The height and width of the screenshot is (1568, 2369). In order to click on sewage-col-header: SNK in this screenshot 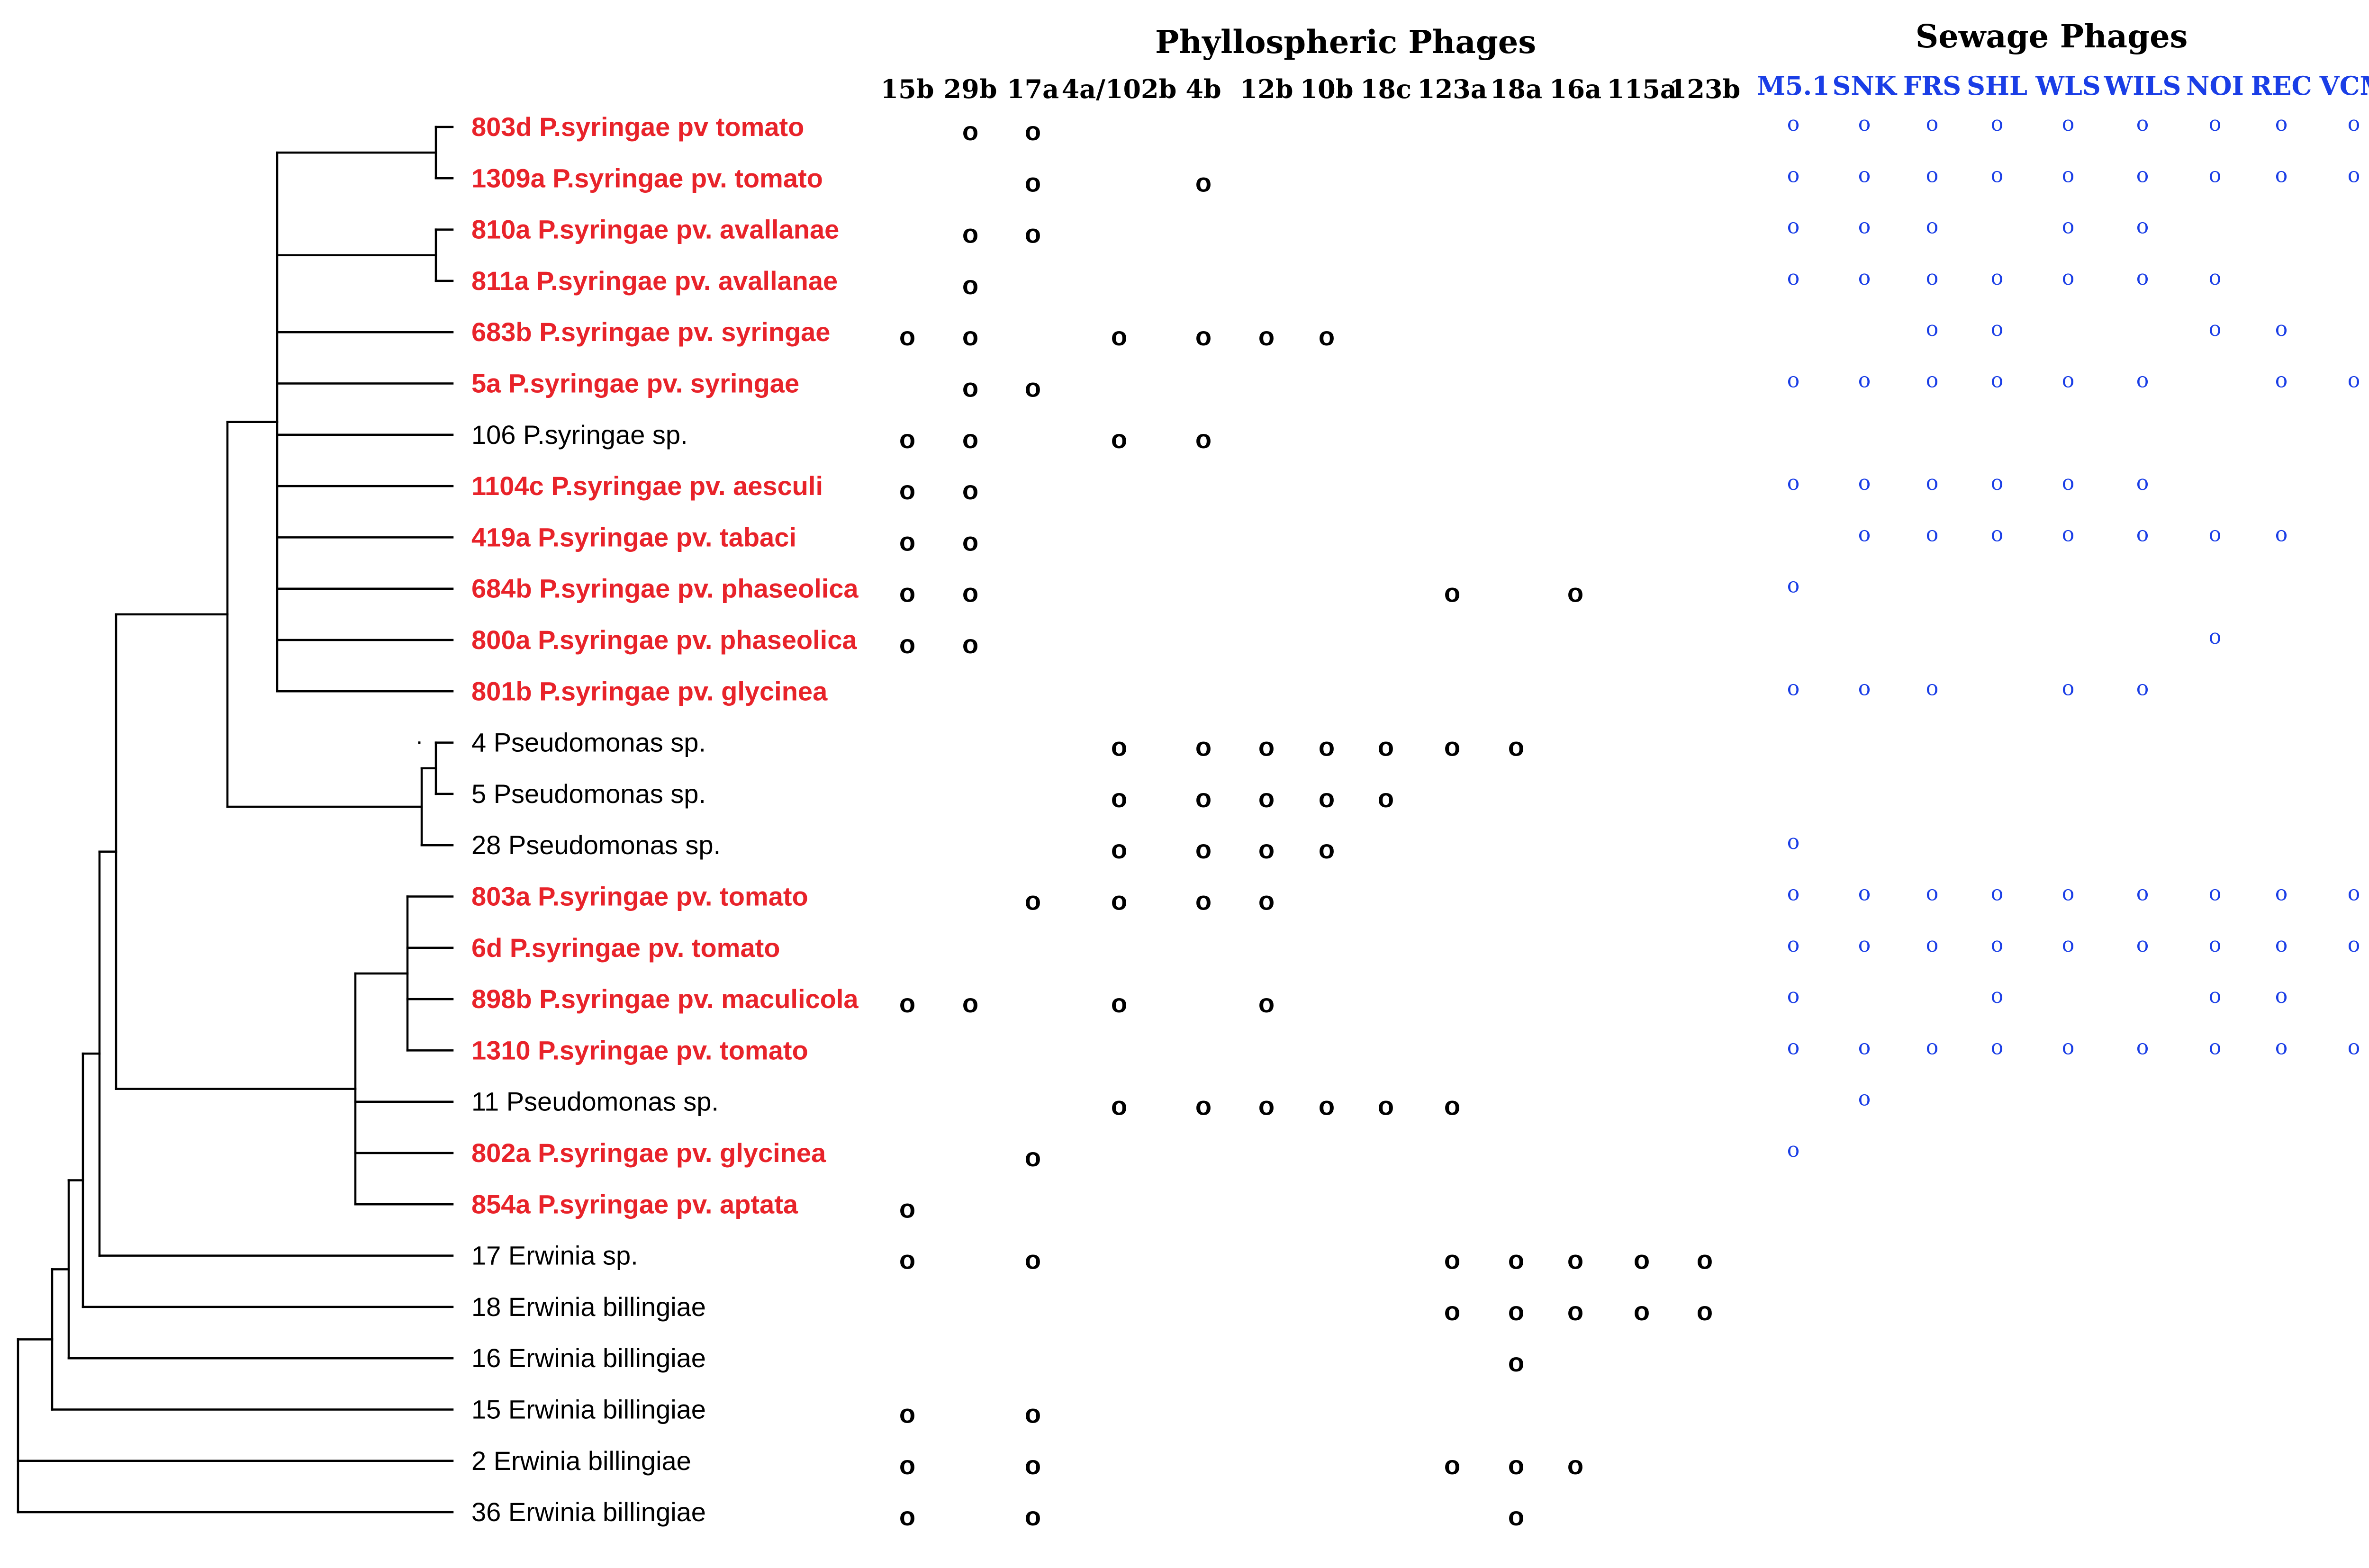, I will do `click(1864, 86)`.